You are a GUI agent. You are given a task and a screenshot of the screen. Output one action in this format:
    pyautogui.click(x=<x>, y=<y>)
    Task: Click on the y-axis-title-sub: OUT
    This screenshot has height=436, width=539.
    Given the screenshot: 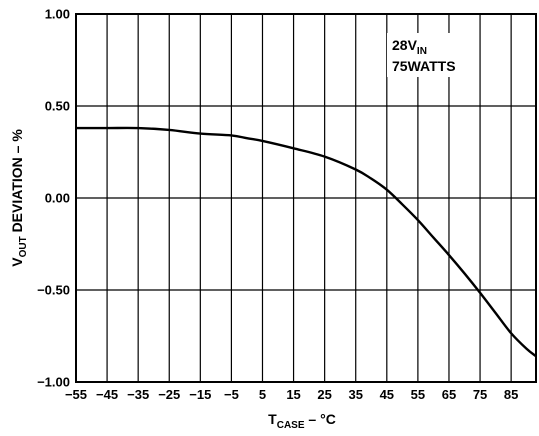 What is the action you would take?
    pyautogui.click(x=23, y=246)
    